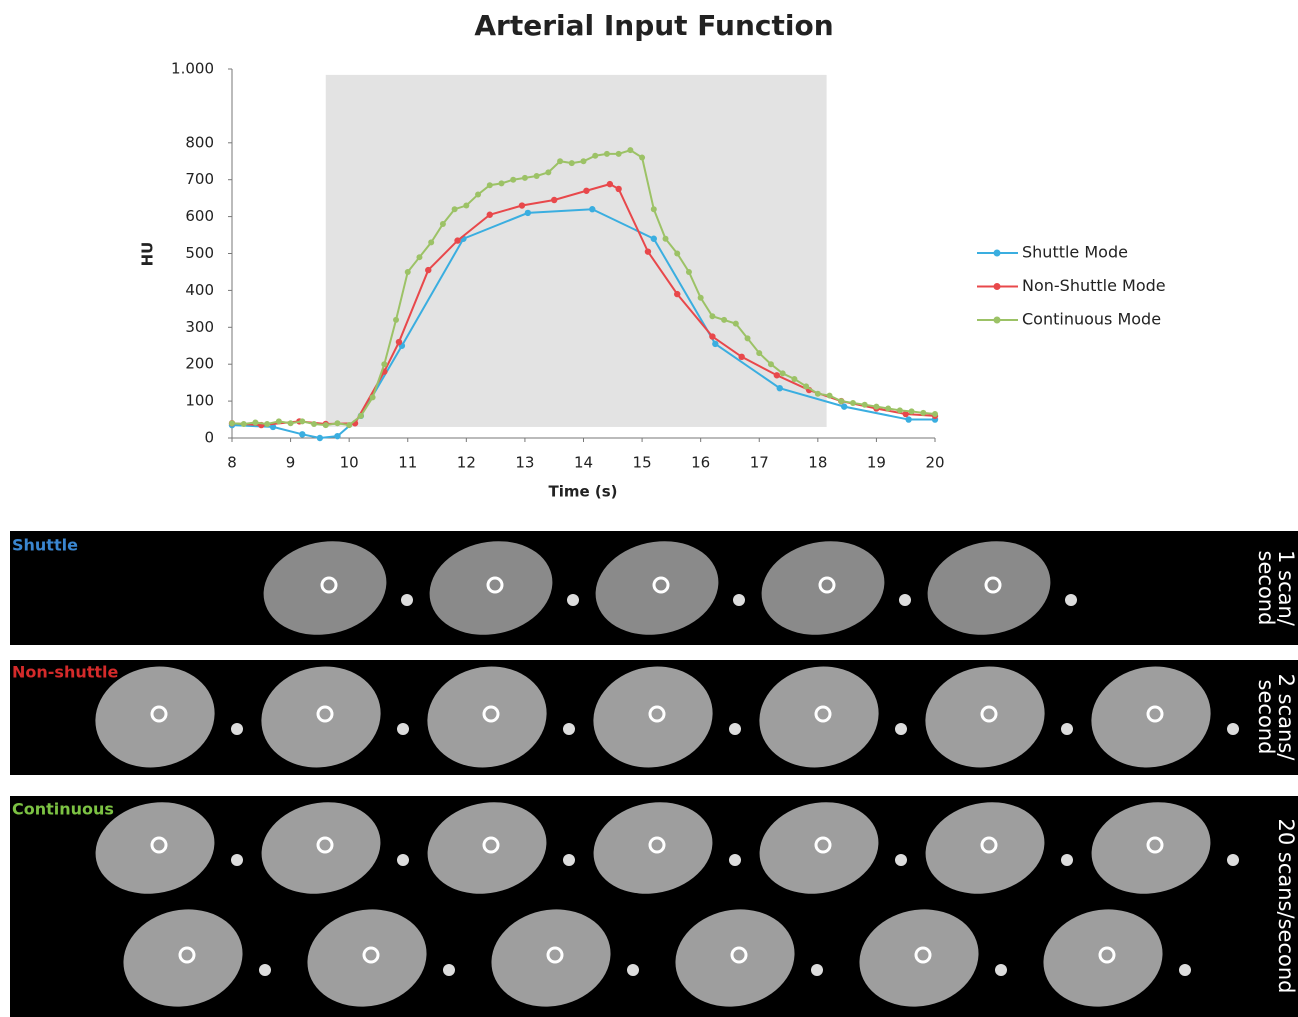 The width and height of the screenshot is (1298, 1017). Describe the element at coordinates (817, 463) in the screenshot. I see `x-tick-label: 18` at that location.